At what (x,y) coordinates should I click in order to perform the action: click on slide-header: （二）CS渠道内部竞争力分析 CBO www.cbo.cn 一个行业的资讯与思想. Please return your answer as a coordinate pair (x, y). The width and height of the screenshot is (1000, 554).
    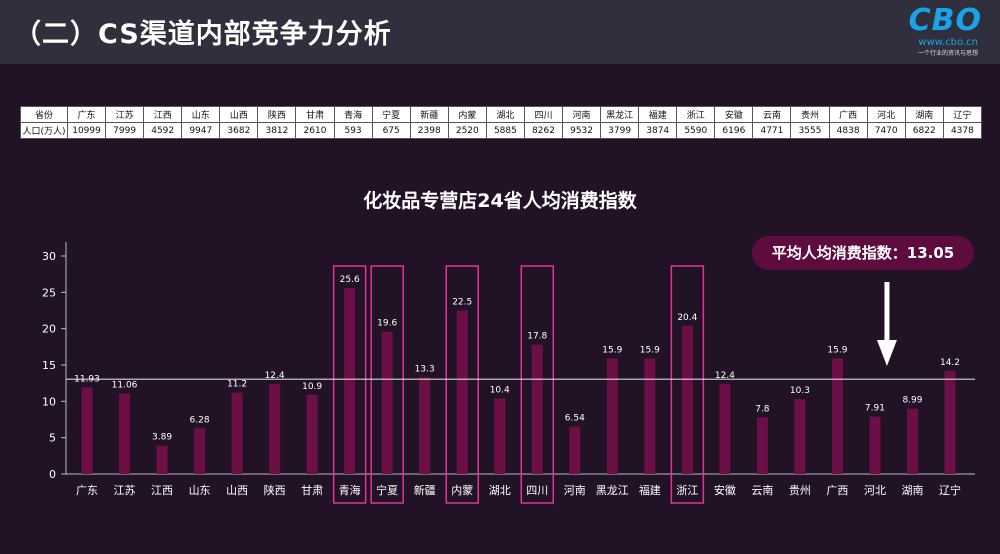
    Looking at the image, I should click on (500, 32).